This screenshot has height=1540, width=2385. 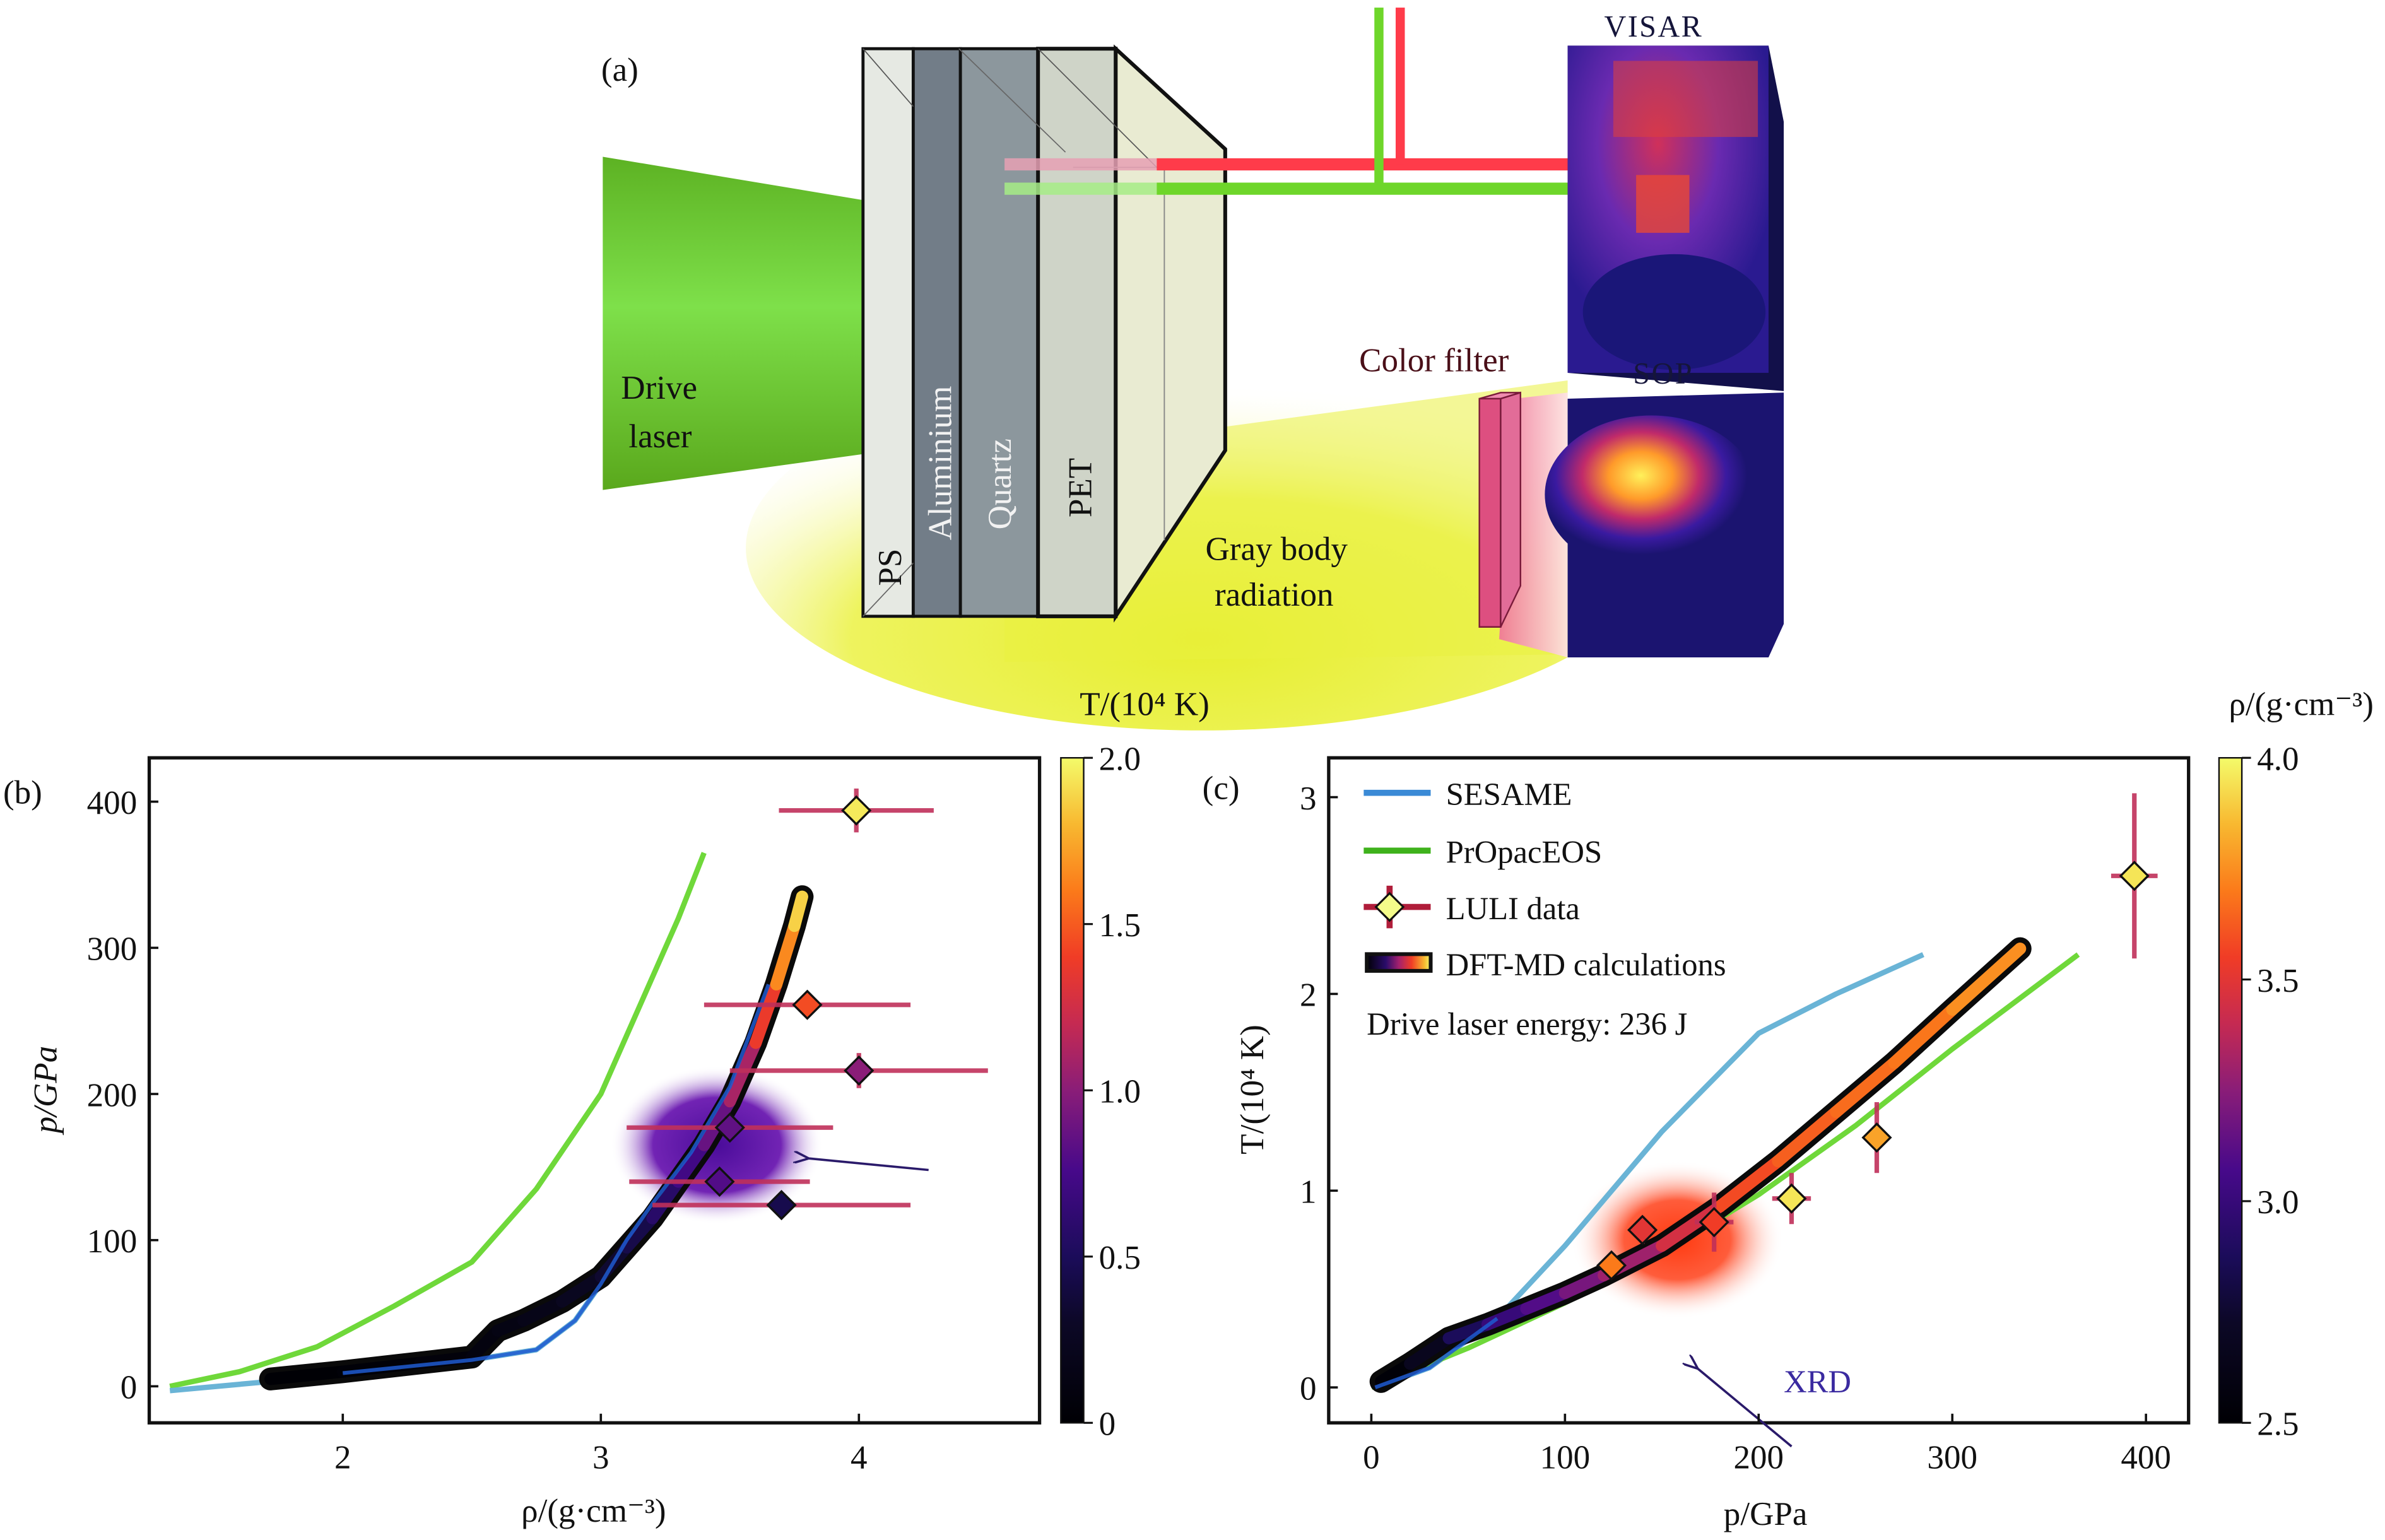 What do you see at coordinates (1308, 995) in the screenshot?
I see `y-tick-label: 2` at bounding box center [1308, 995].